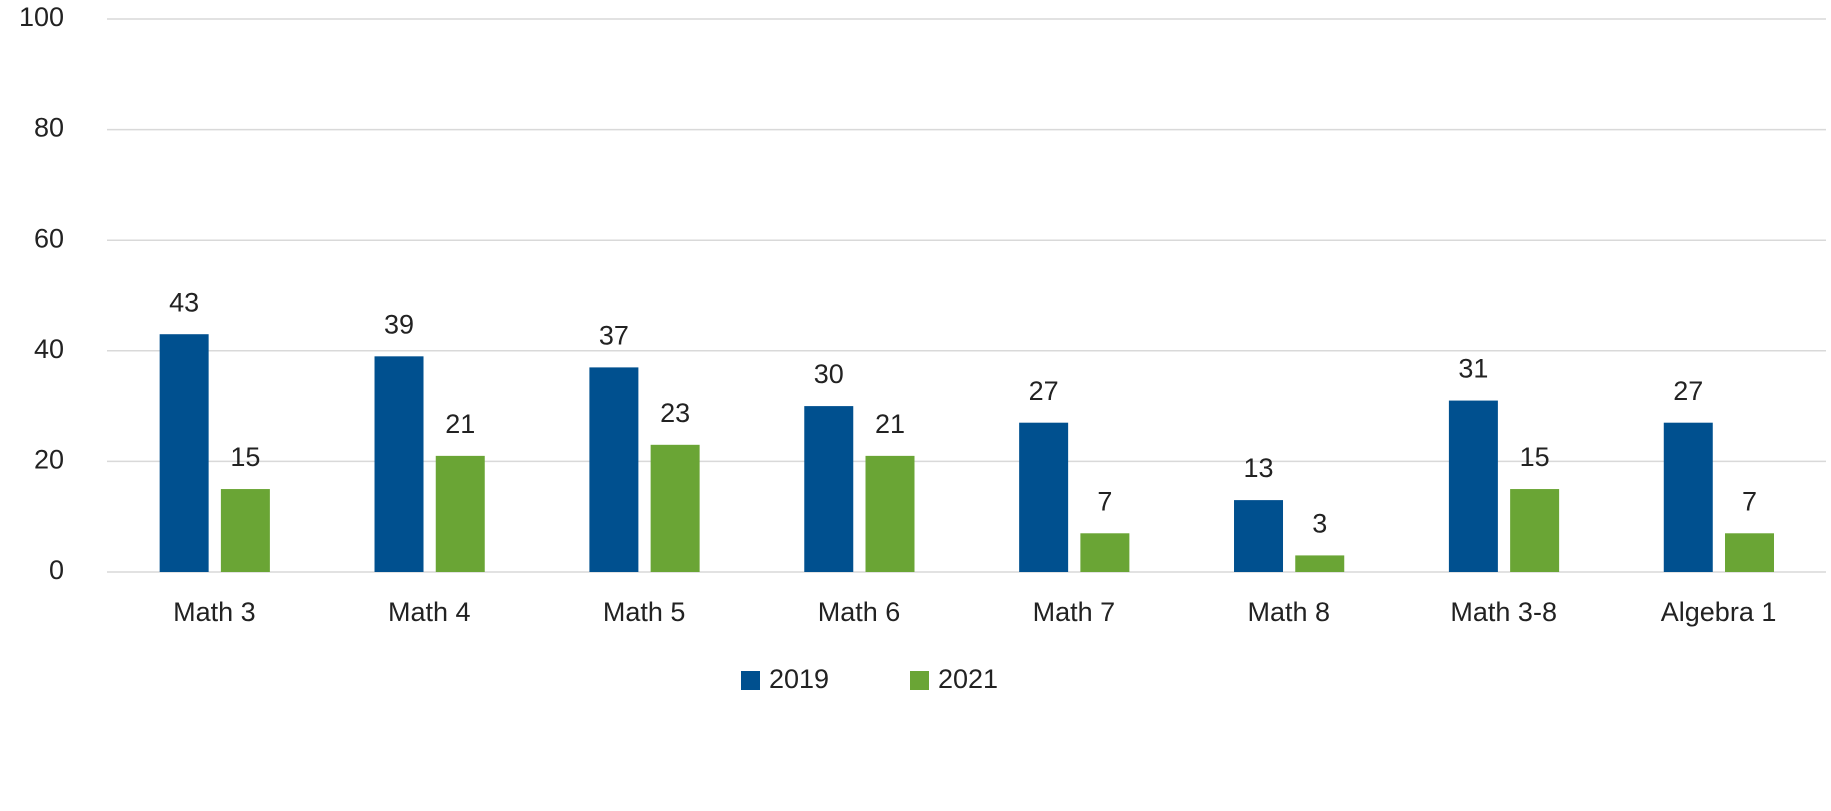  I want to click on data-label: 13, so click(1258, 468).